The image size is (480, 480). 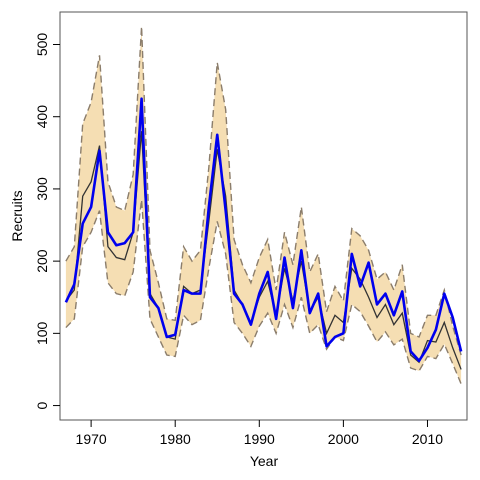 I want to click on x-tick-label: 1980, so click(x=175, y=439).